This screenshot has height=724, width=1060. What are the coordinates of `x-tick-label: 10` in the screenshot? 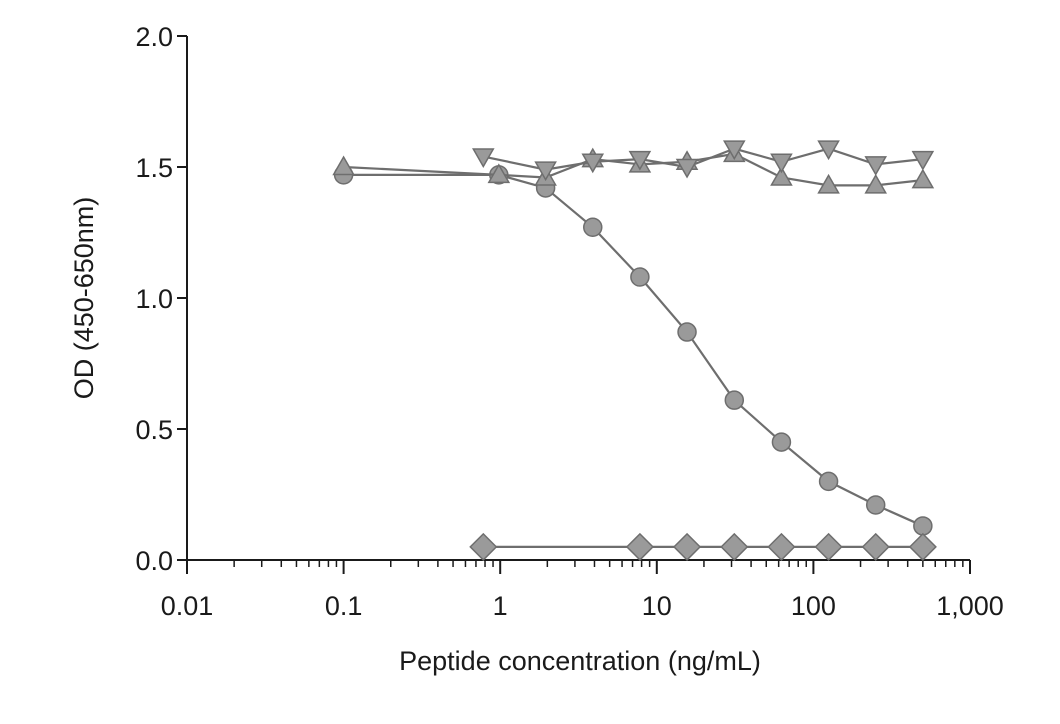 It's located at (657, 606).